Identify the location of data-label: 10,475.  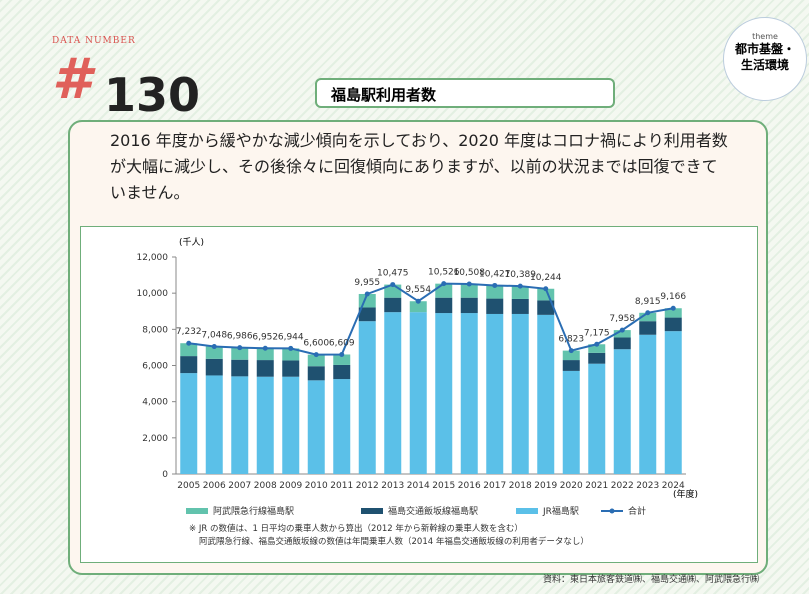
(393, 274).